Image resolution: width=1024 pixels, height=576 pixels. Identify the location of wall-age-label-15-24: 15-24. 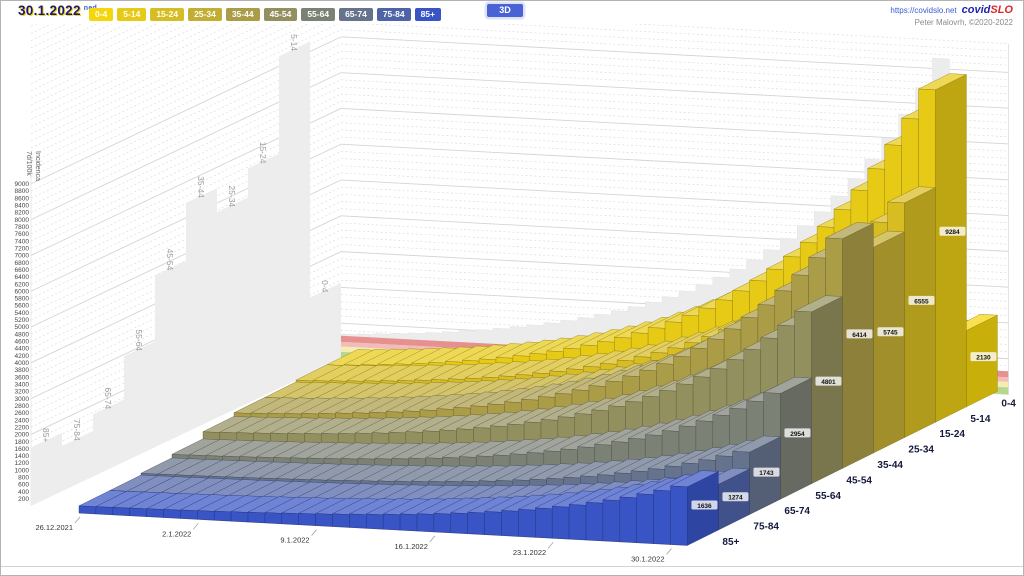
(263, 153).